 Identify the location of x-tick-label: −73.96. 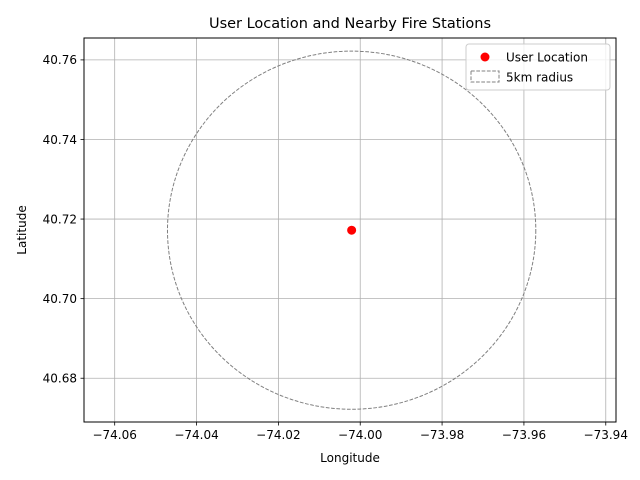
(524, 435).